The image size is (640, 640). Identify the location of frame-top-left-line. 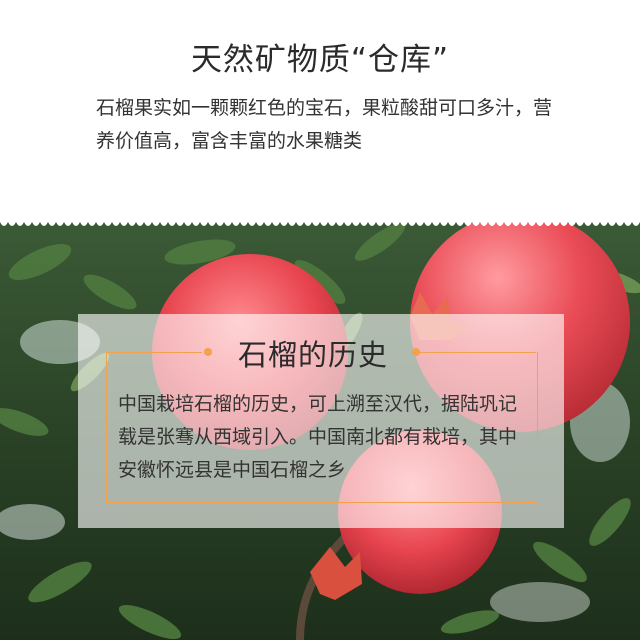
(154, 352).